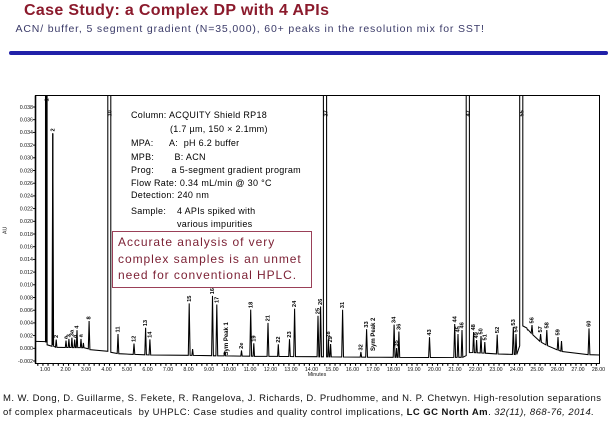 Image resolution: width=612 pixels, height=432 pixels. I want to click on svg-text: 47, so click(469, 113).